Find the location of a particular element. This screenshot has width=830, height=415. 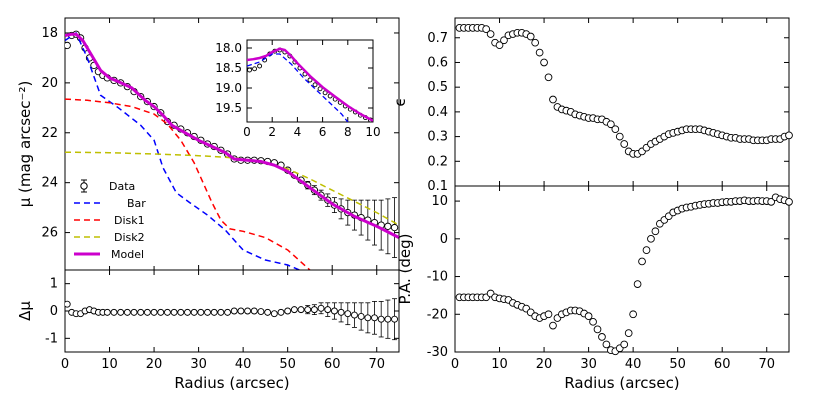

x-tick-label-position-angle-0: 0 is located at coordinates (455, 364).